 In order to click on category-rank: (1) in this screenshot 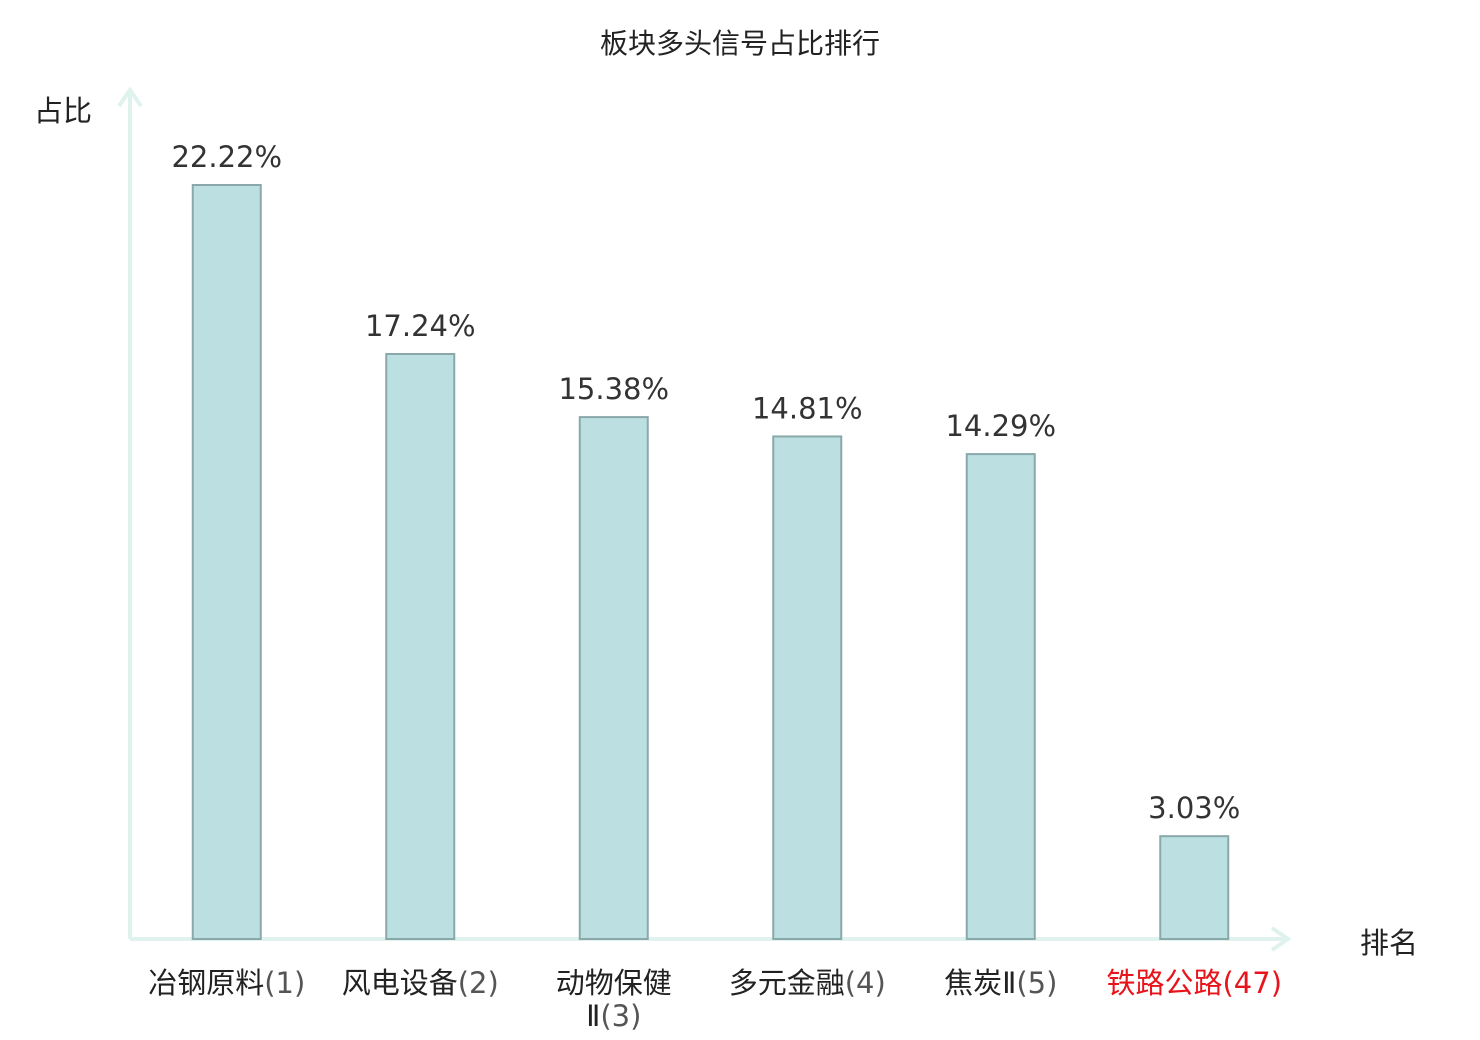, I will do `click(284, 983)`.